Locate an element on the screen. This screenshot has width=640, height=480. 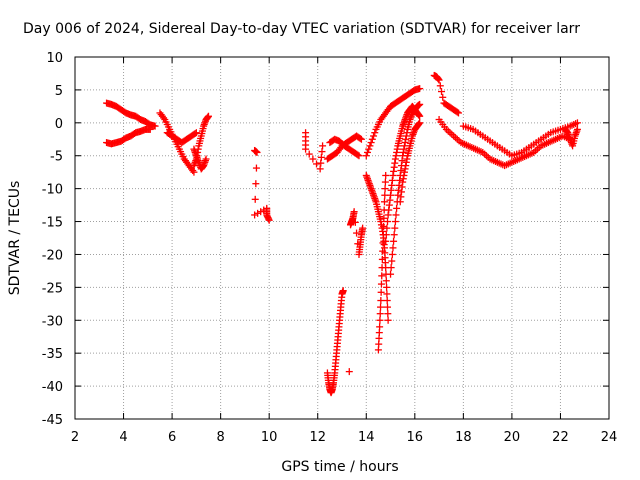
y-tick-label: 10 is located at coordinates (54, 58).